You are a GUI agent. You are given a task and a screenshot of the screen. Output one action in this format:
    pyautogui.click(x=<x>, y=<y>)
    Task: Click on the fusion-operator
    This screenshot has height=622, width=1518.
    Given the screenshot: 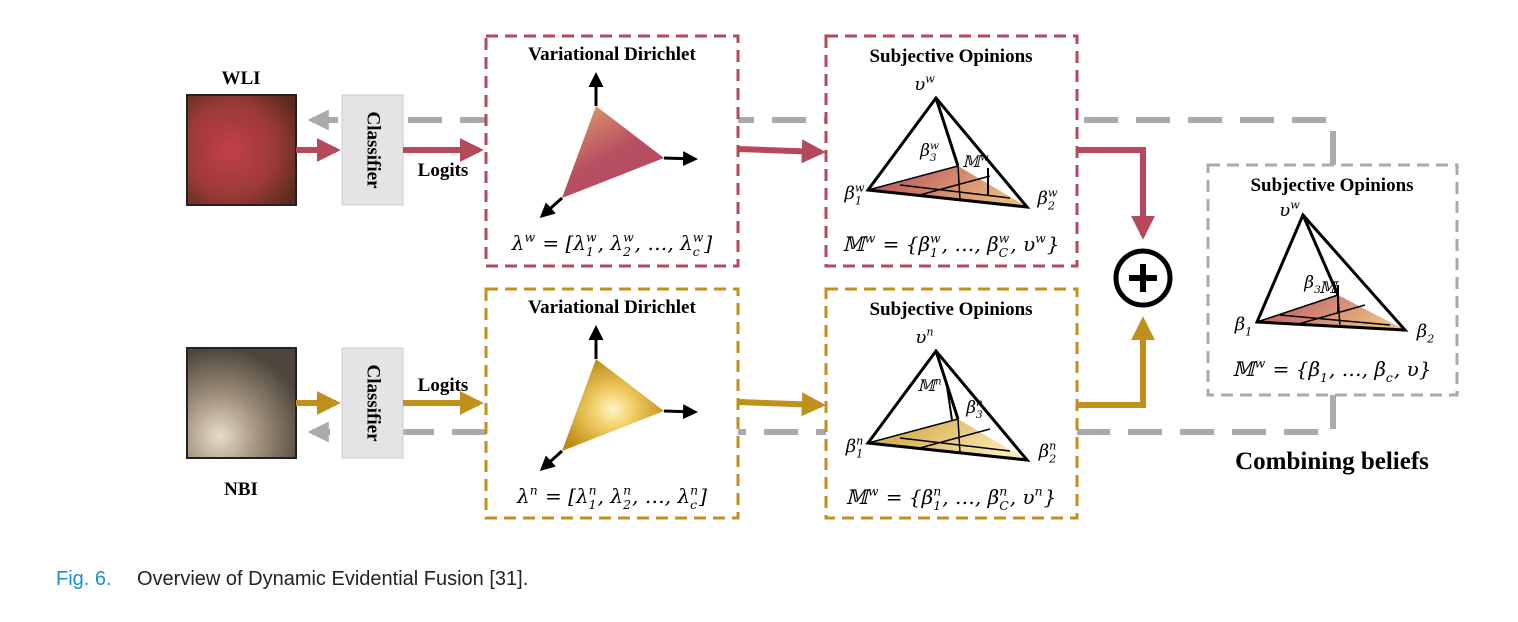 What is the action you would take?
    pyautogui.click(x=1143, y=278)
    